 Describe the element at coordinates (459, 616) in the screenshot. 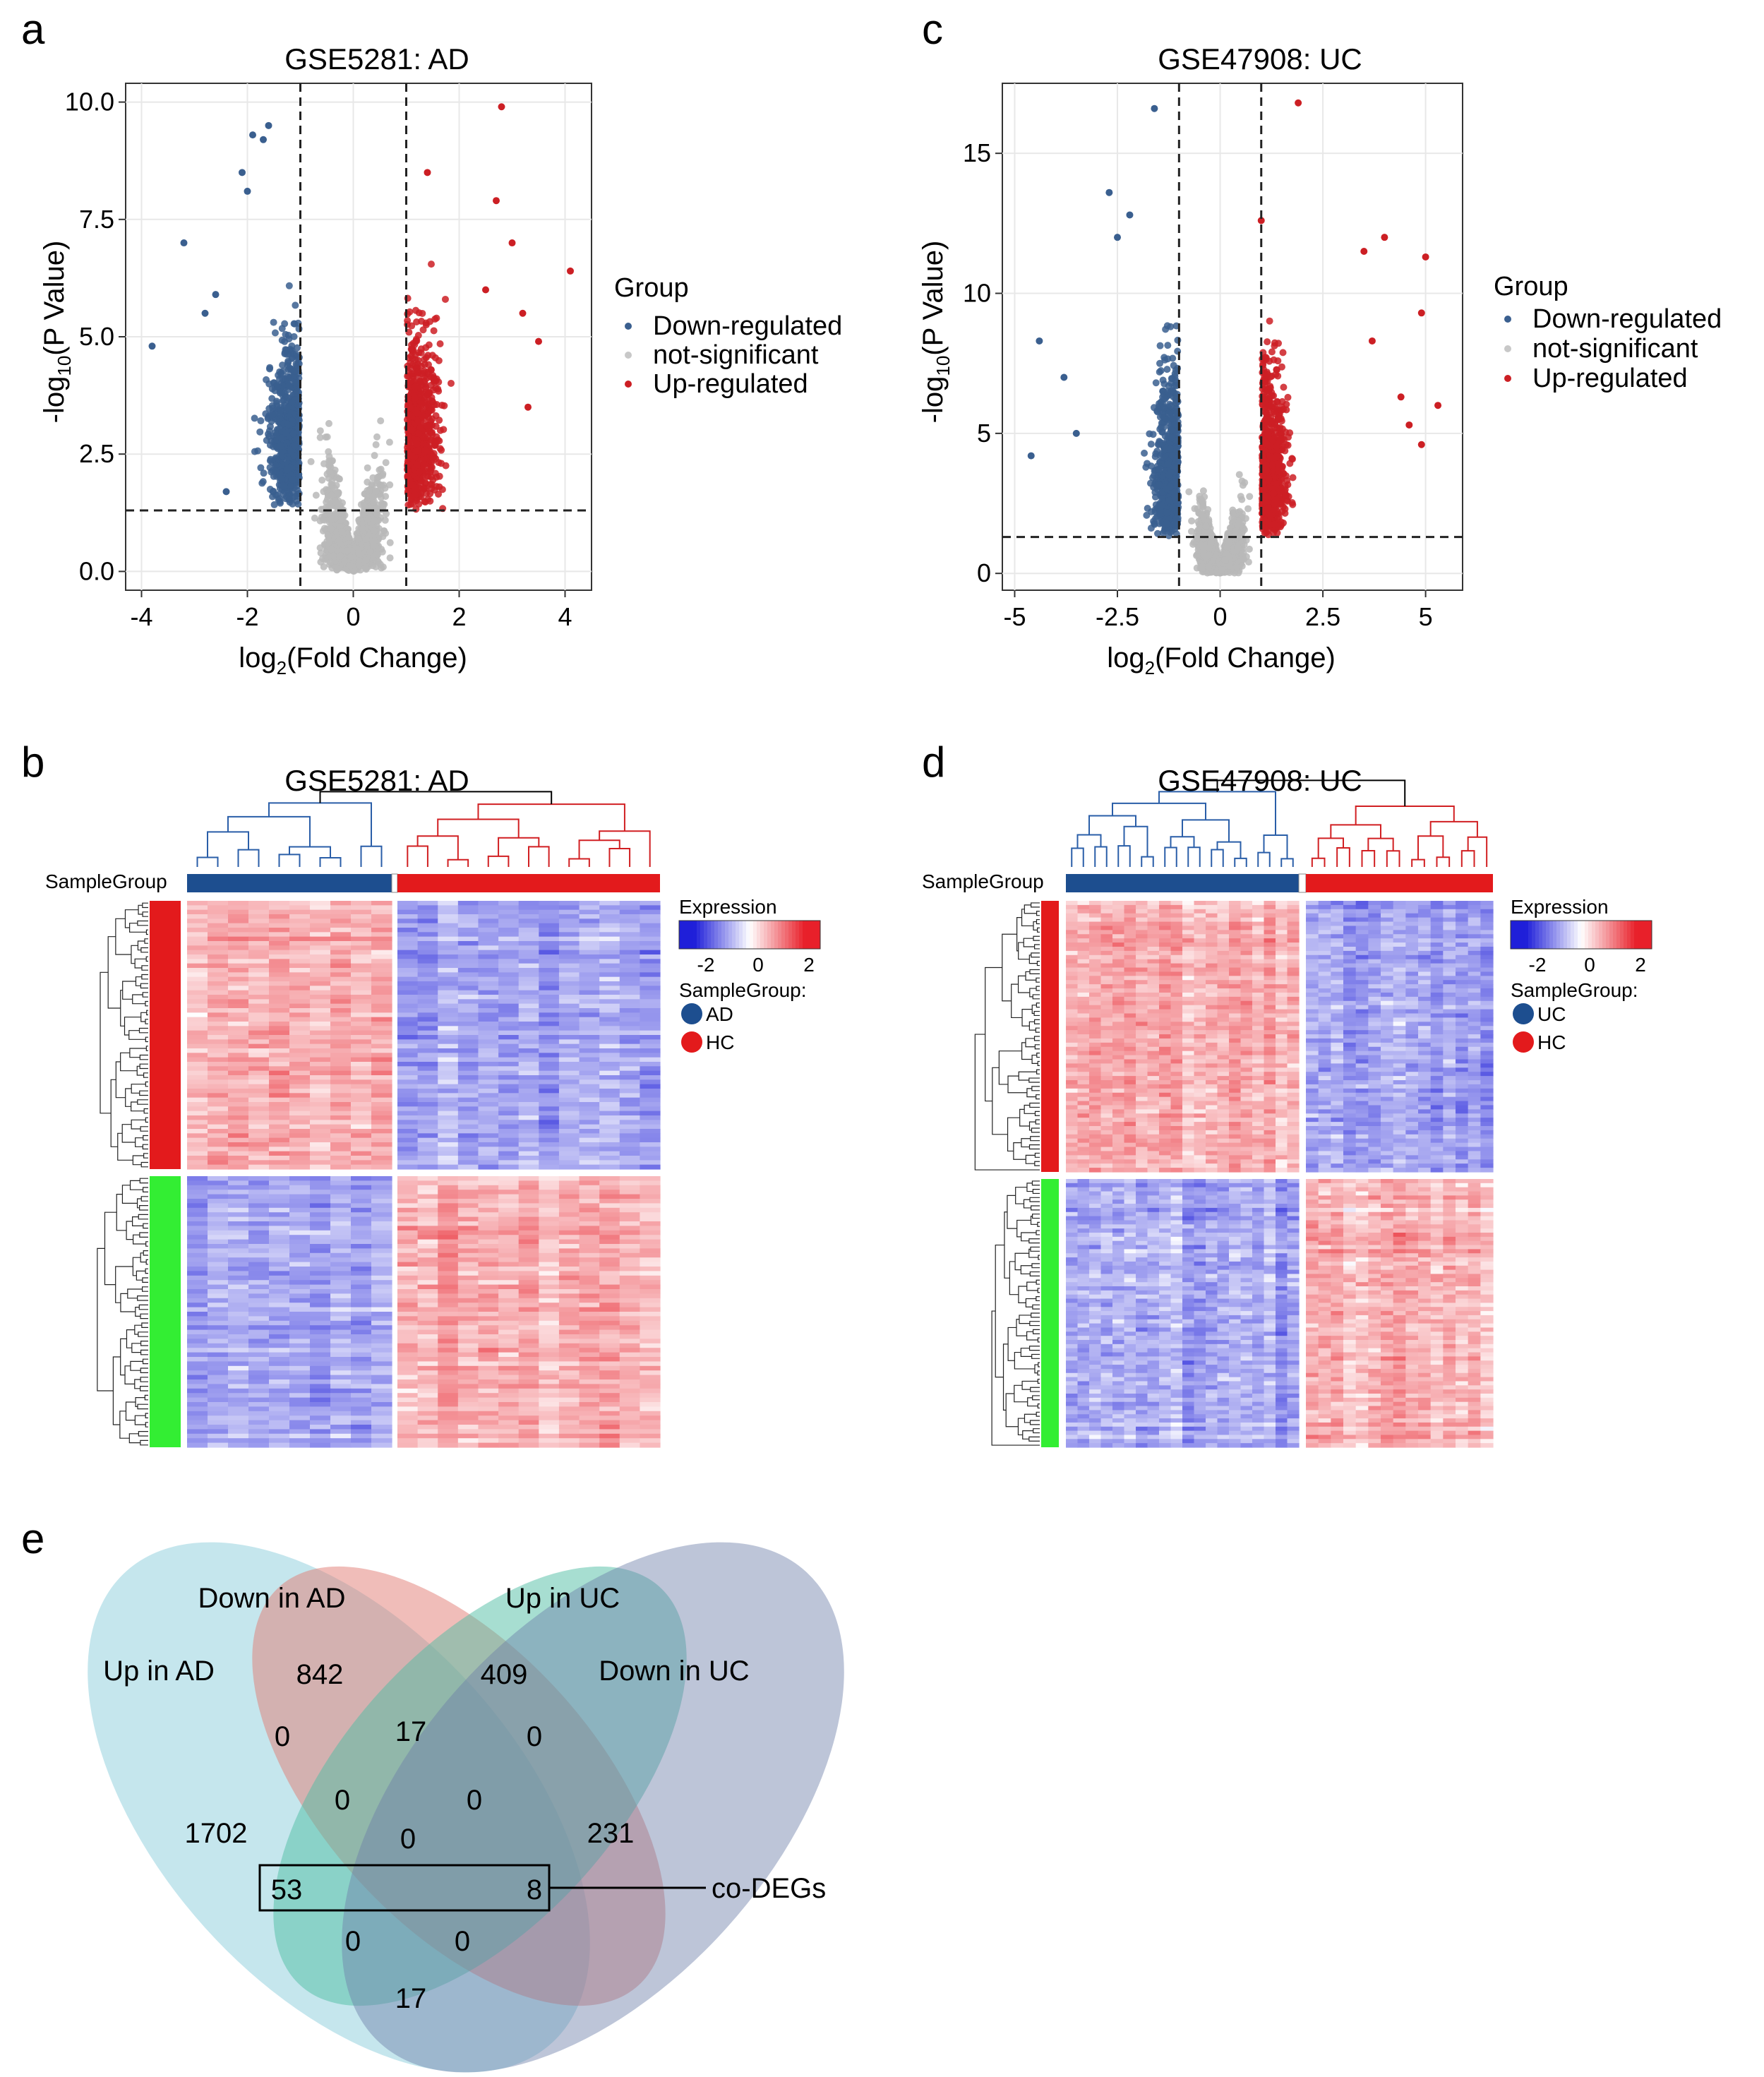

I see `x-tick-label: 2` at that location.